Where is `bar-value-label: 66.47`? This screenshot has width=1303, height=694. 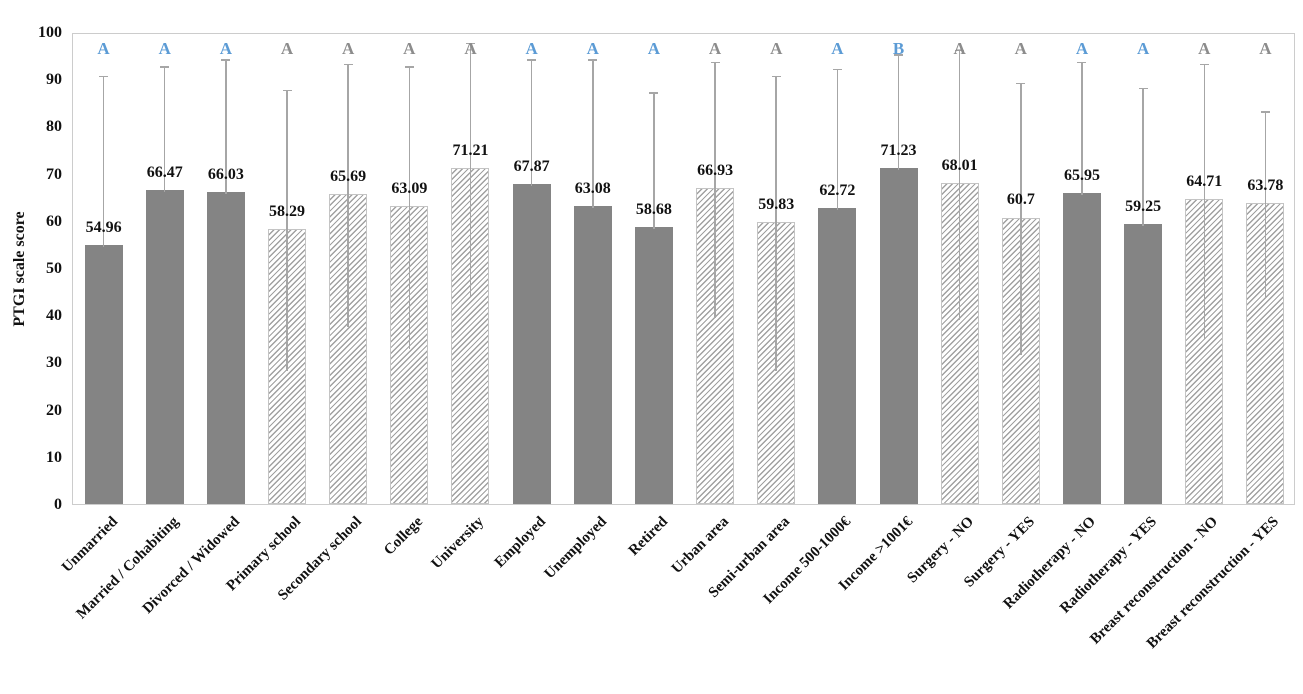 bar-value-label: 66.47 is located at coordinates (164, 173).